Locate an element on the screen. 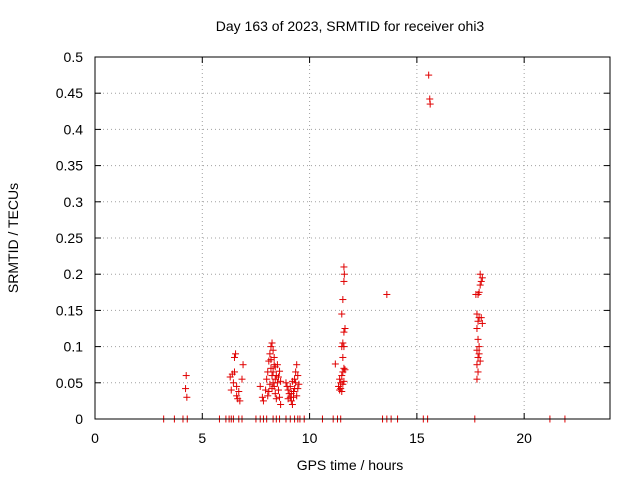 Image resolution: width=640 pixels, height=480 pixels. y-tick-label: 0.4 is located at coordinates (74, 129).